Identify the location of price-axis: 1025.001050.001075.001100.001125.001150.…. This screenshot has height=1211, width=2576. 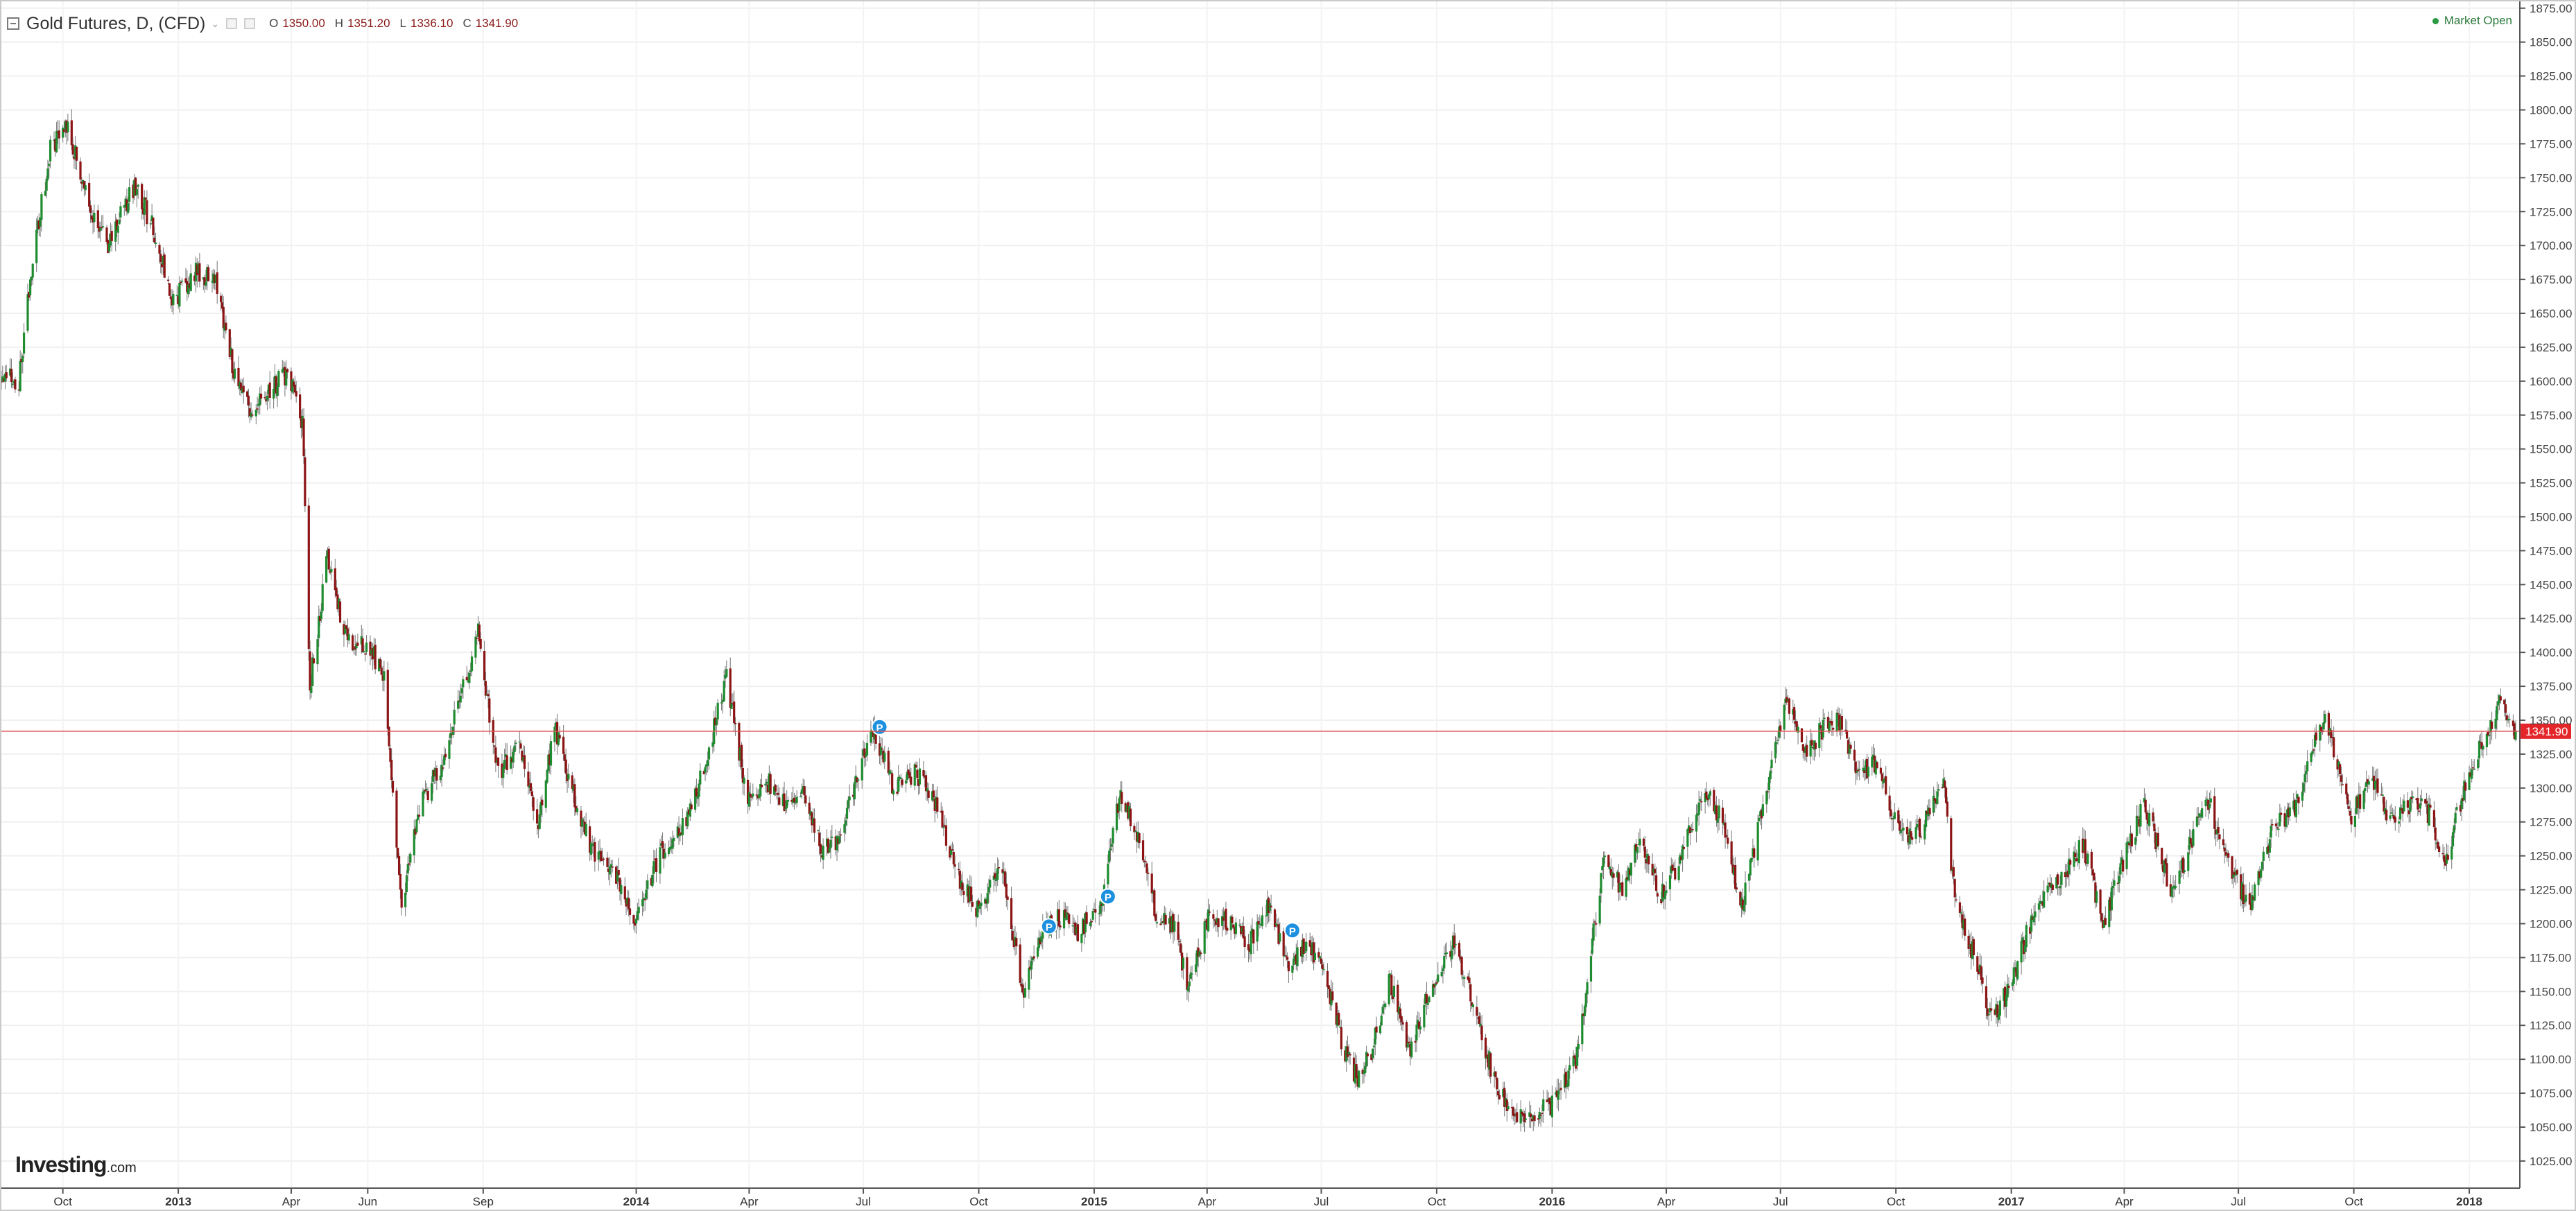
(2545, 595).